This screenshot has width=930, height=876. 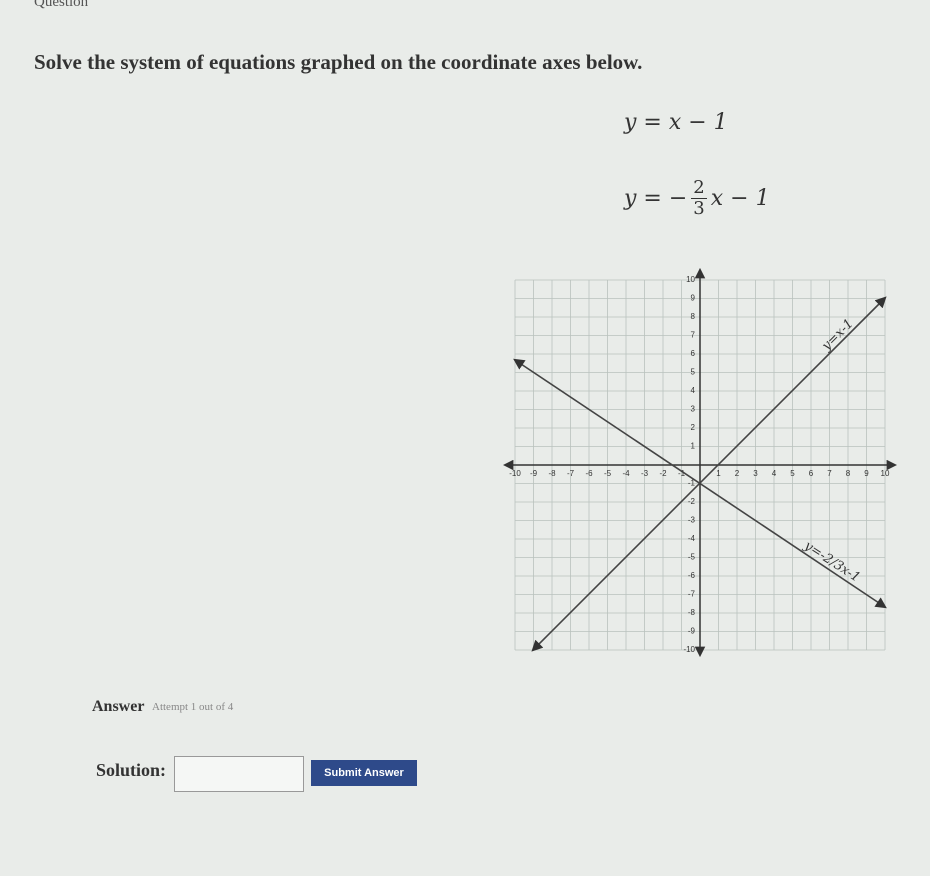 I want to click on equation: y = − 2 3 x − 1, so click(x=697, y=198).